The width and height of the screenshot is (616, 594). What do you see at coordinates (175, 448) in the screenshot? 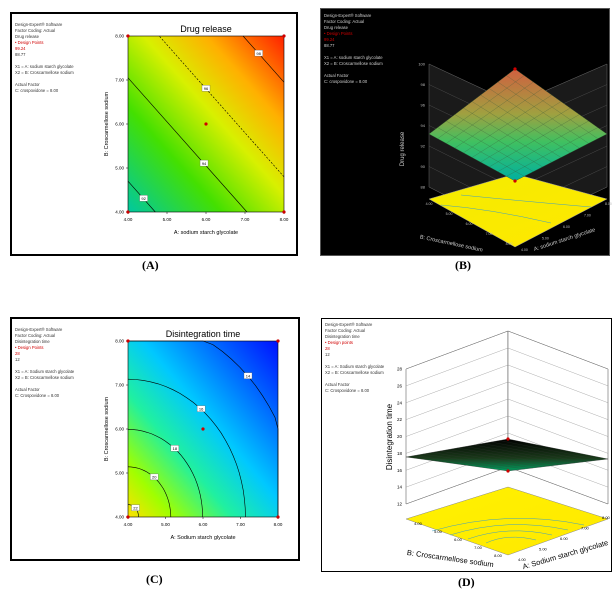
I see `contour-label: 18` at bounding box center [175, 448].